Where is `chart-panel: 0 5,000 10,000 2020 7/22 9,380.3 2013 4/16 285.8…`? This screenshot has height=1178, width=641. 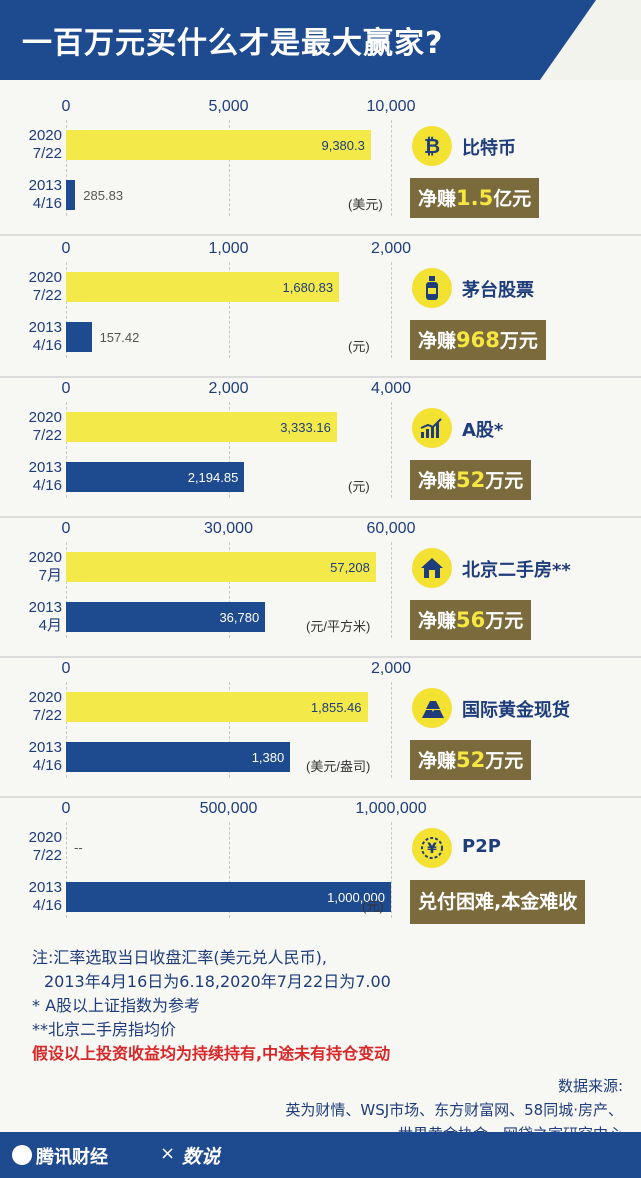 chart-panel: 0 5,000 10,000 2020 7/22 9,380.3 2013 4/16 285.8… is located at coordinates (320, 163).